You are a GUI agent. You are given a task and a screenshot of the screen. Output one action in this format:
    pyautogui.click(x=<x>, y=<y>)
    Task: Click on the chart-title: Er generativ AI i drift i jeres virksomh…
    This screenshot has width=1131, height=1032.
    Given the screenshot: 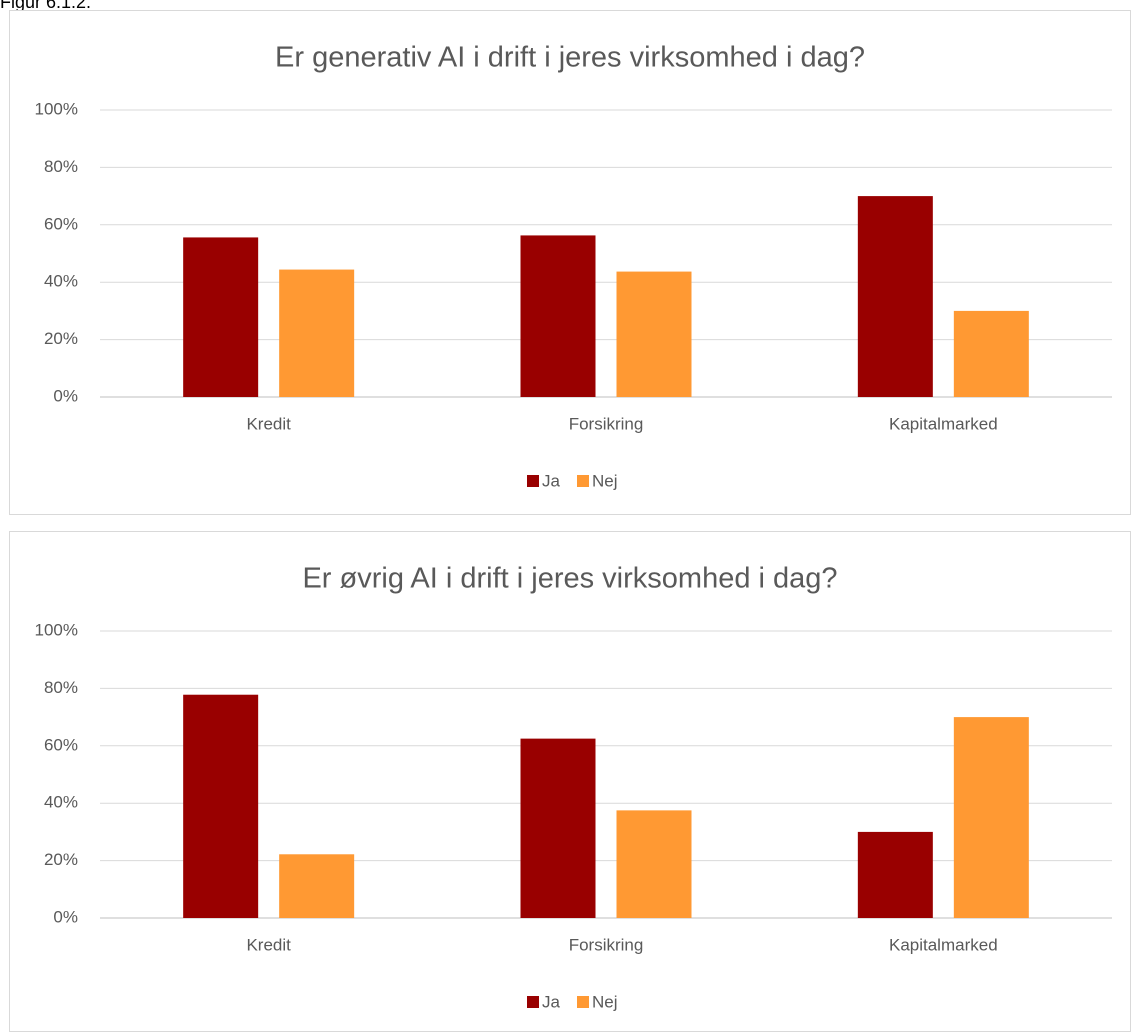 What is the action you would take?
    pyautogui.click(x=570, y=58)
    